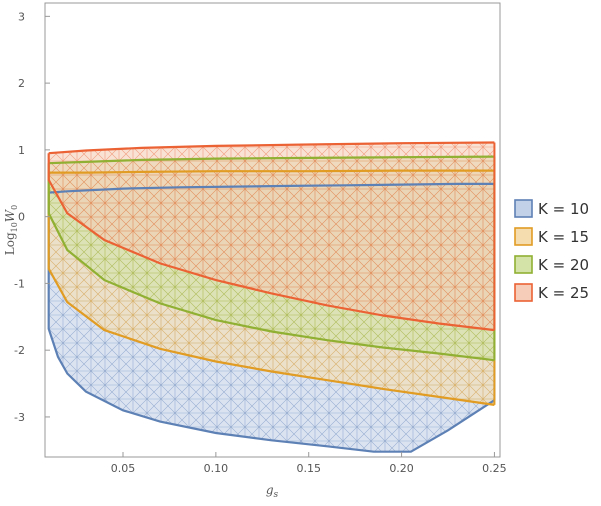  I want to click on y-tick-label: 1, so click(21, 150).